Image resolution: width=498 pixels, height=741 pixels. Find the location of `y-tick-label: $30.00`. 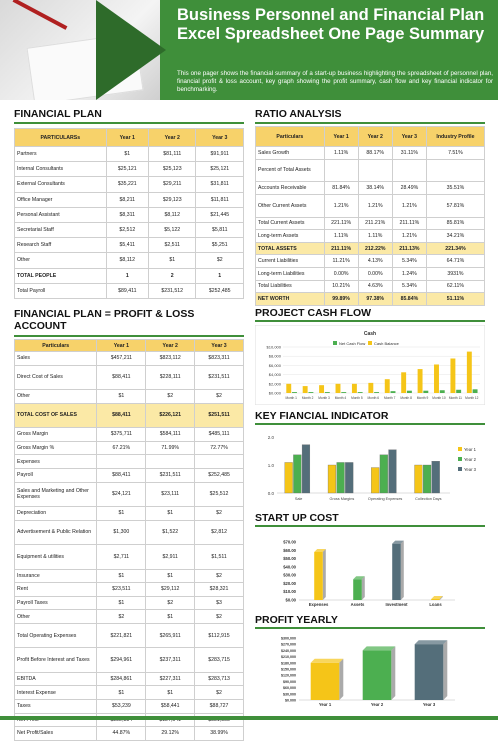

y-tick-label: $30.00 is located at coordinates (289, 575).